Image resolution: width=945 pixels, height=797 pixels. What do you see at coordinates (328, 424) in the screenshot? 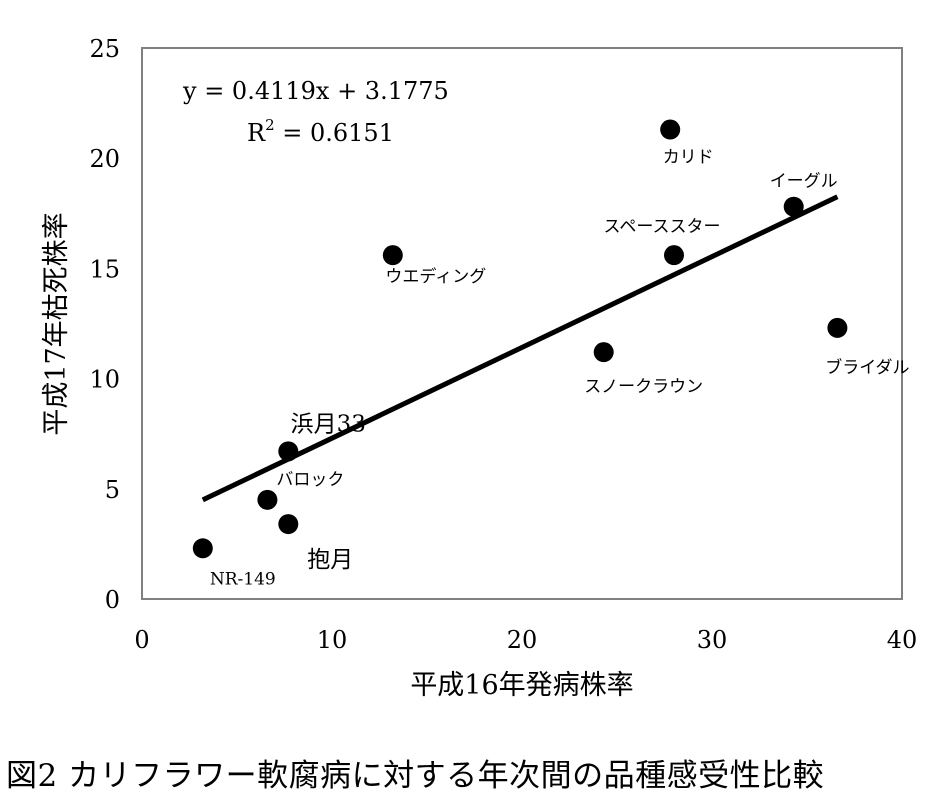
I see `data-point-label: 浜月33` at bounding box center [328, 424].